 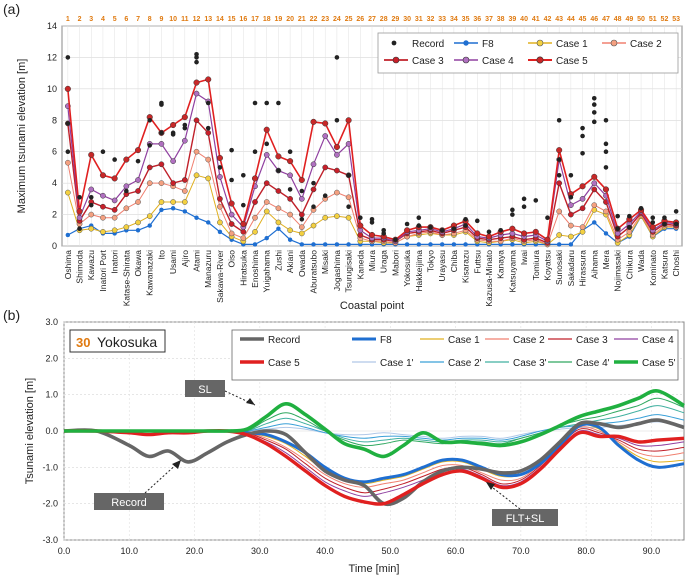 I want to click on point-number: 28, so click(x=384, y=19).